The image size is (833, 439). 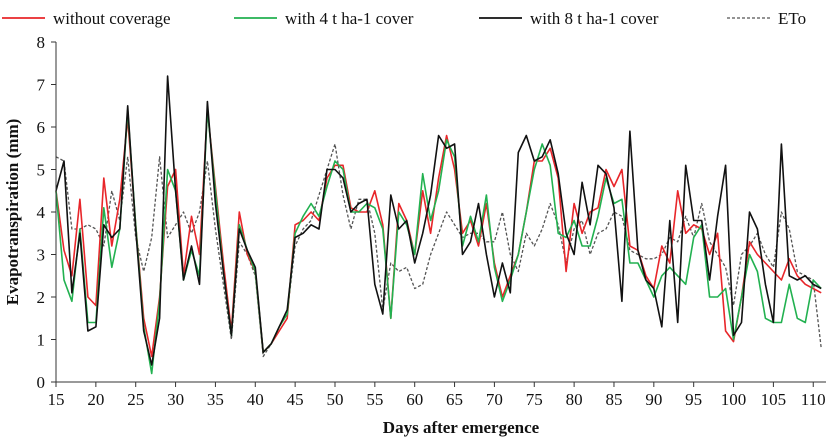 I want to click on x-tick-label: 15, so click(x=56, y=399).